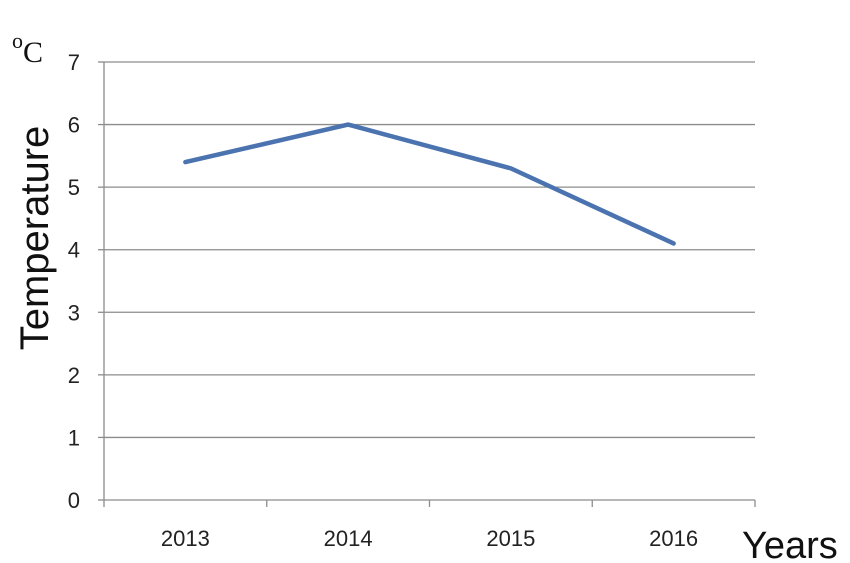 The image size is (850, 563). Describe the element at coordinates (673, 538) in the screenshot. I see `x-tick-label-2016: 2016` at that location.